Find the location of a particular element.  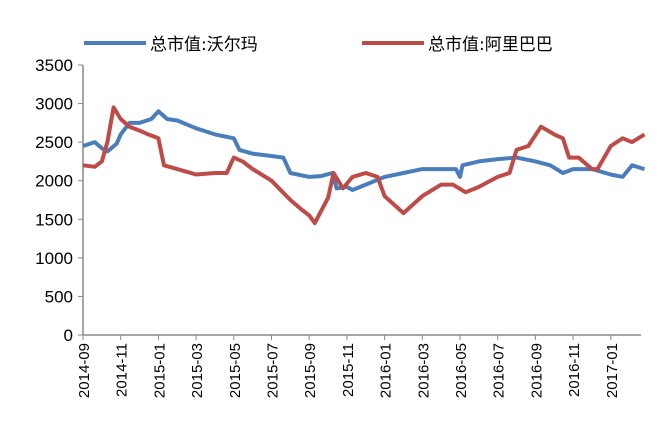

legend-label: 总市值:沃尔玛 is located at coordinates (204, 45).